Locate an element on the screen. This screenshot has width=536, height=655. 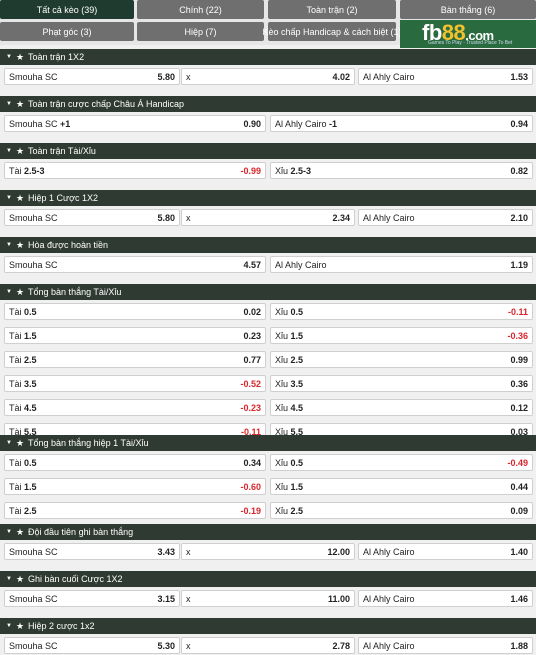
odds-value: 1.53 is located at coordinates (519, 76).